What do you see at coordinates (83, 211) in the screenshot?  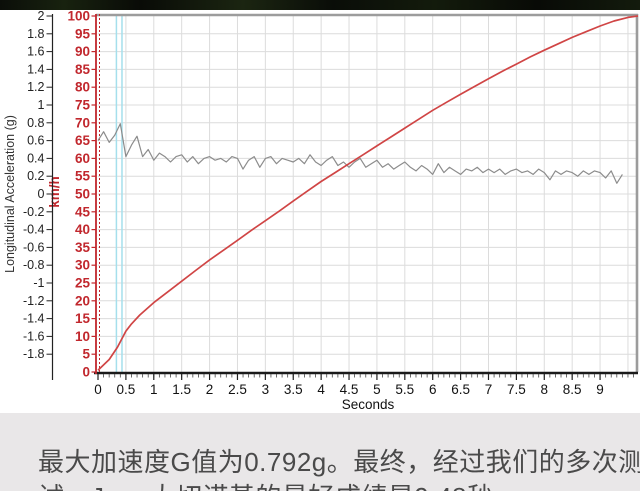 I see `svg-text: 45` at bounding box center [83, 211].